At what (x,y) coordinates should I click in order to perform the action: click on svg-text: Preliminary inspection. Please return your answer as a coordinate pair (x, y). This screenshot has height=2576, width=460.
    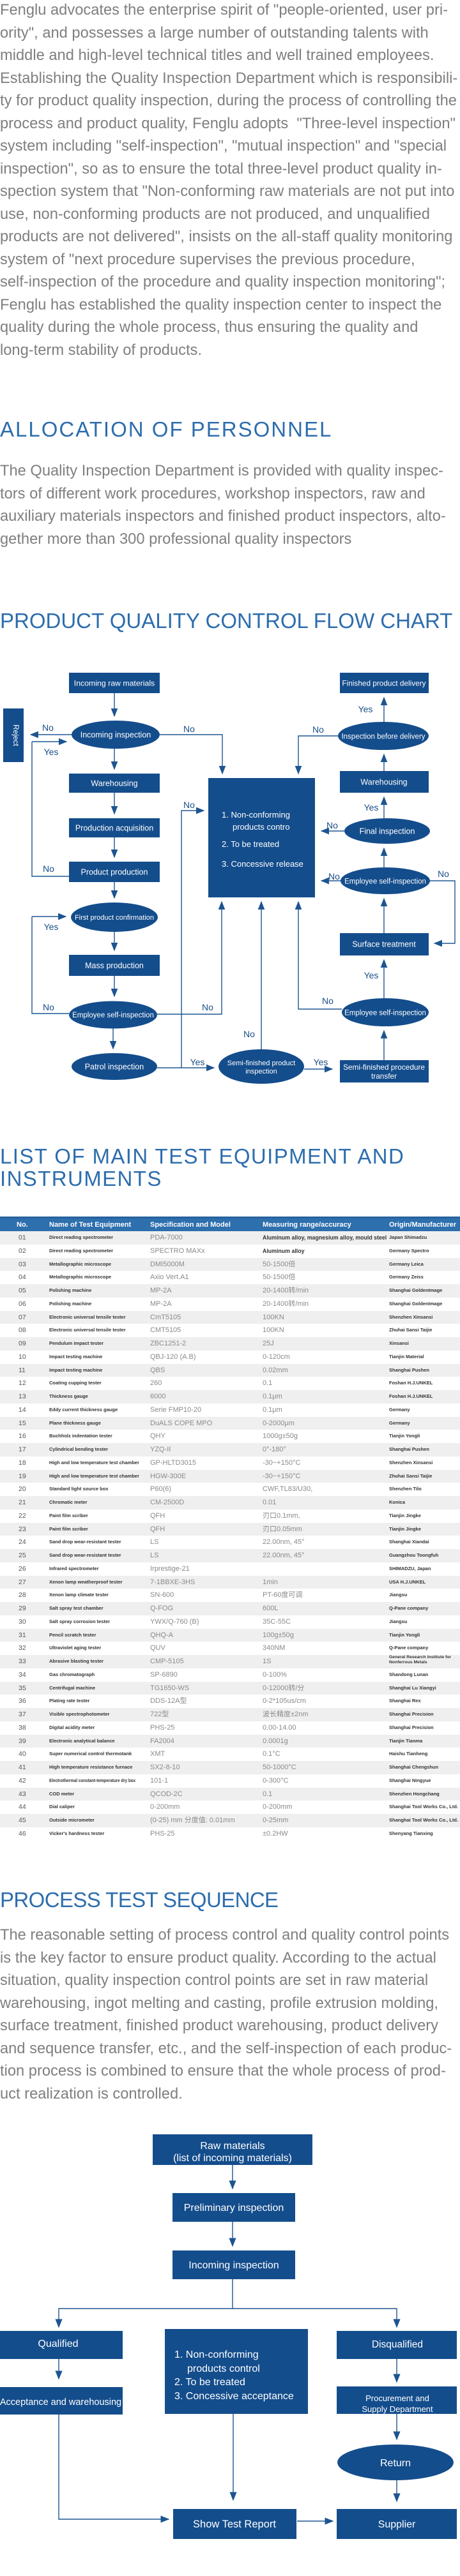
    Looking at the image, I should click on (234, 2208).